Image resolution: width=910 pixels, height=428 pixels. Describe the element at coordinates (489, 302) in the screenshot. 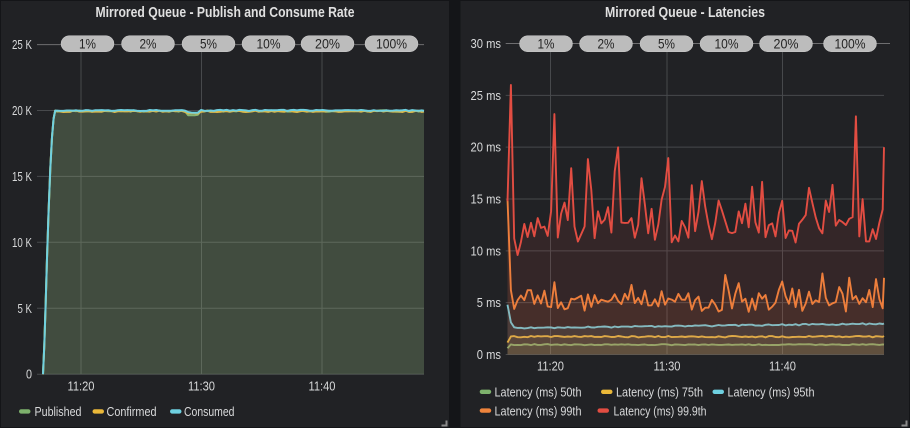

I see `svg-text: 5 ms` at that location.